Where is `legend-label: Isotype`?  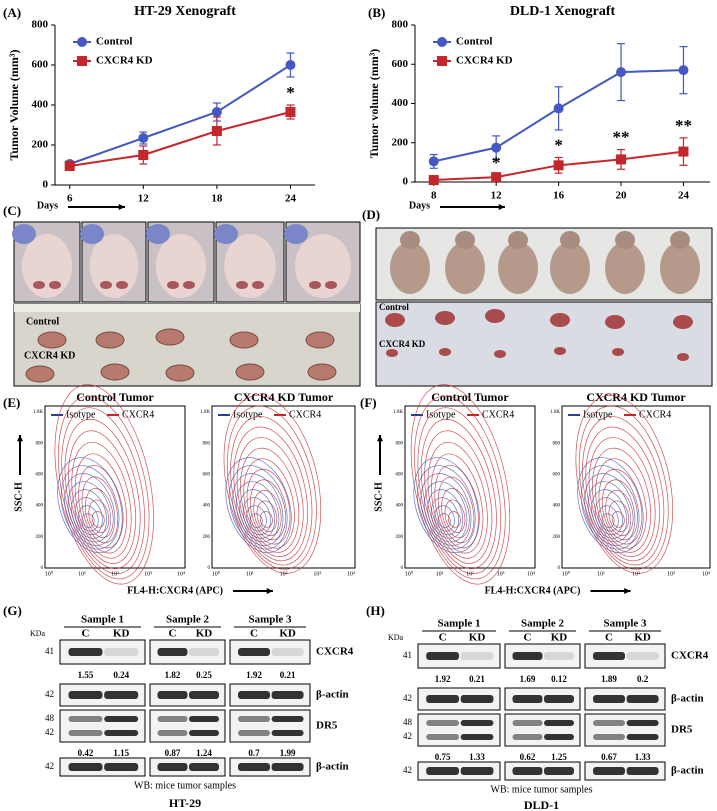 legend-label: Isotype is located at coordinates (598, 414).